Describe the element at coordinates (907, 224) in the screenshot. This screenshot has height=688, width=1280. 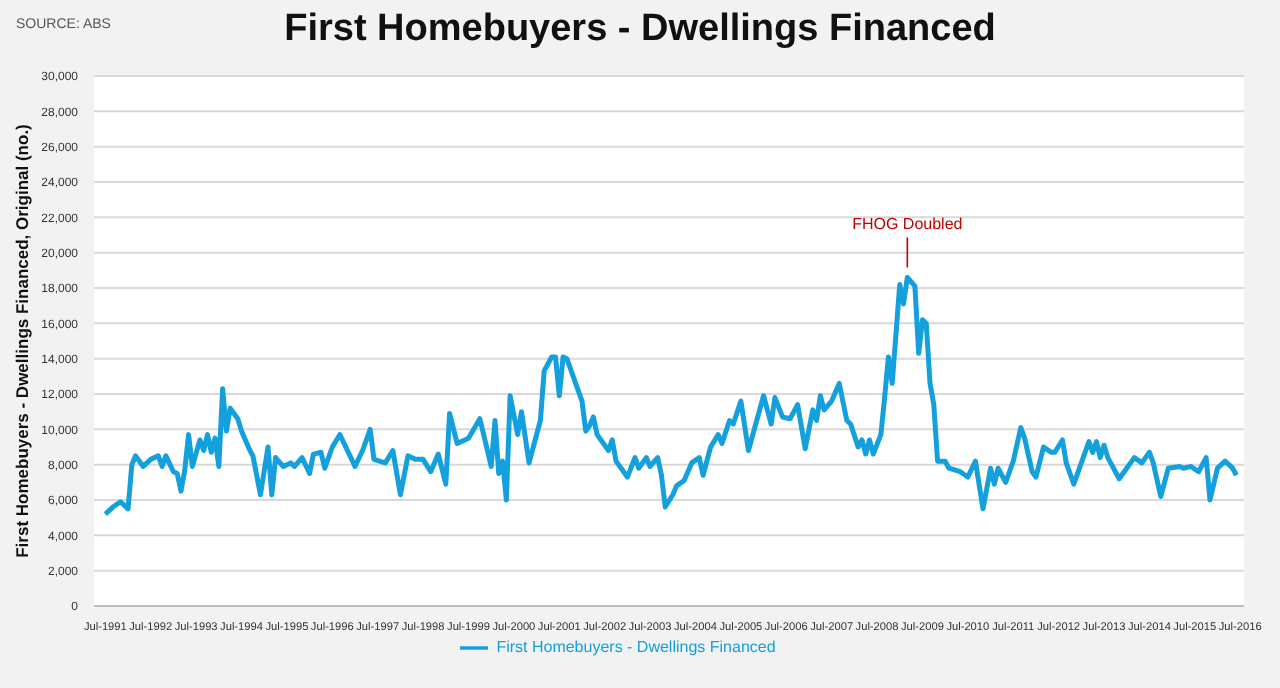
I see `annotation: FHOG Doubled` at that location.